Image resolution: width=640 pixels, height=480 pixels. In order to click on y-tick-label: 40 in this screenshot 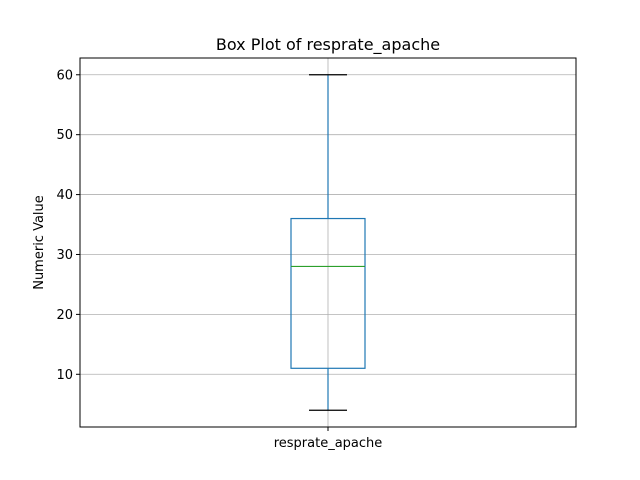, I will do `click(64, 195)`.